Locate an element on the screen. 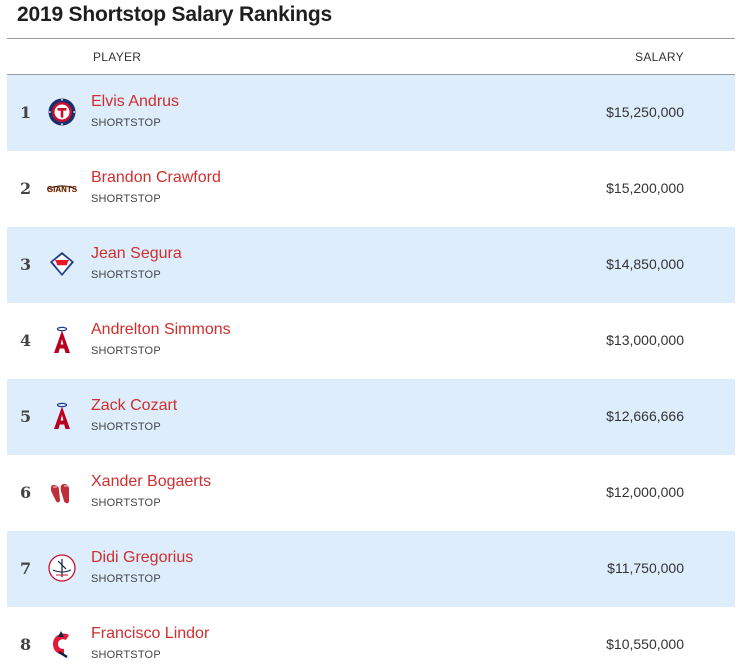 This screenshot has width=743, height=671. svg-text: GIANTS is located at coordinates (62, 189).